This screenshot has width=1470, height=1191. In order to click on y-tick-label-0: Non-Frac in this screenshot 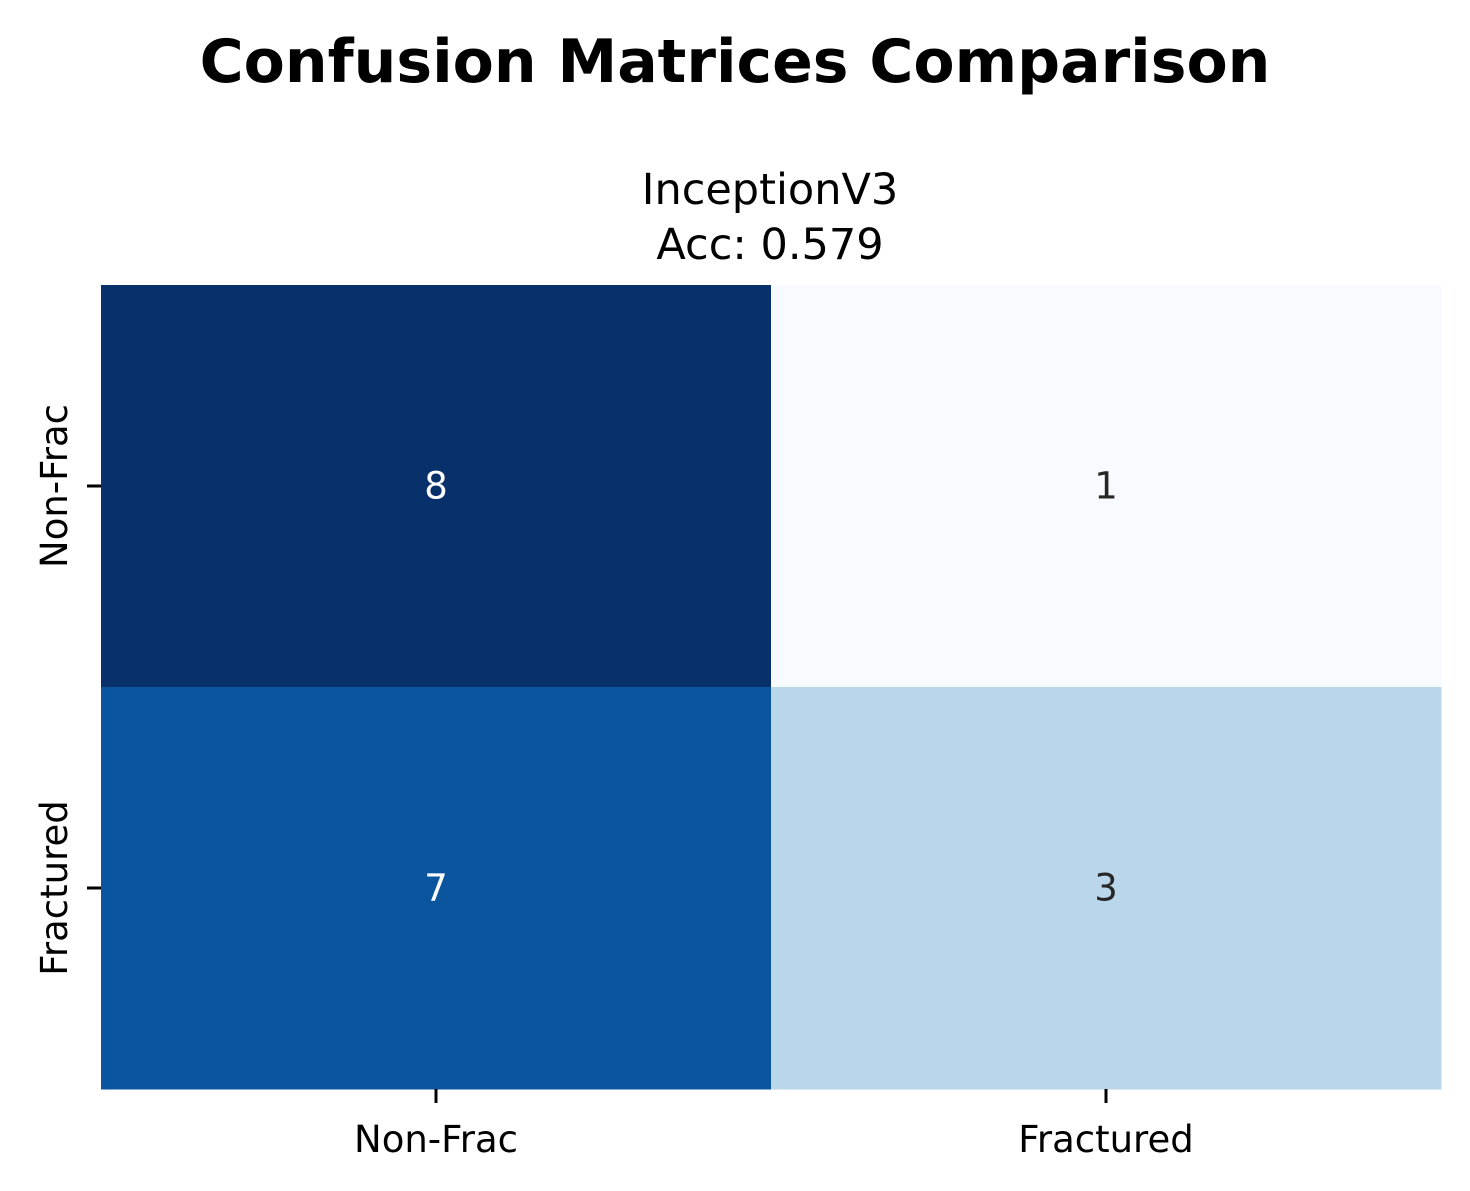, I will do `click(54, 486)`.